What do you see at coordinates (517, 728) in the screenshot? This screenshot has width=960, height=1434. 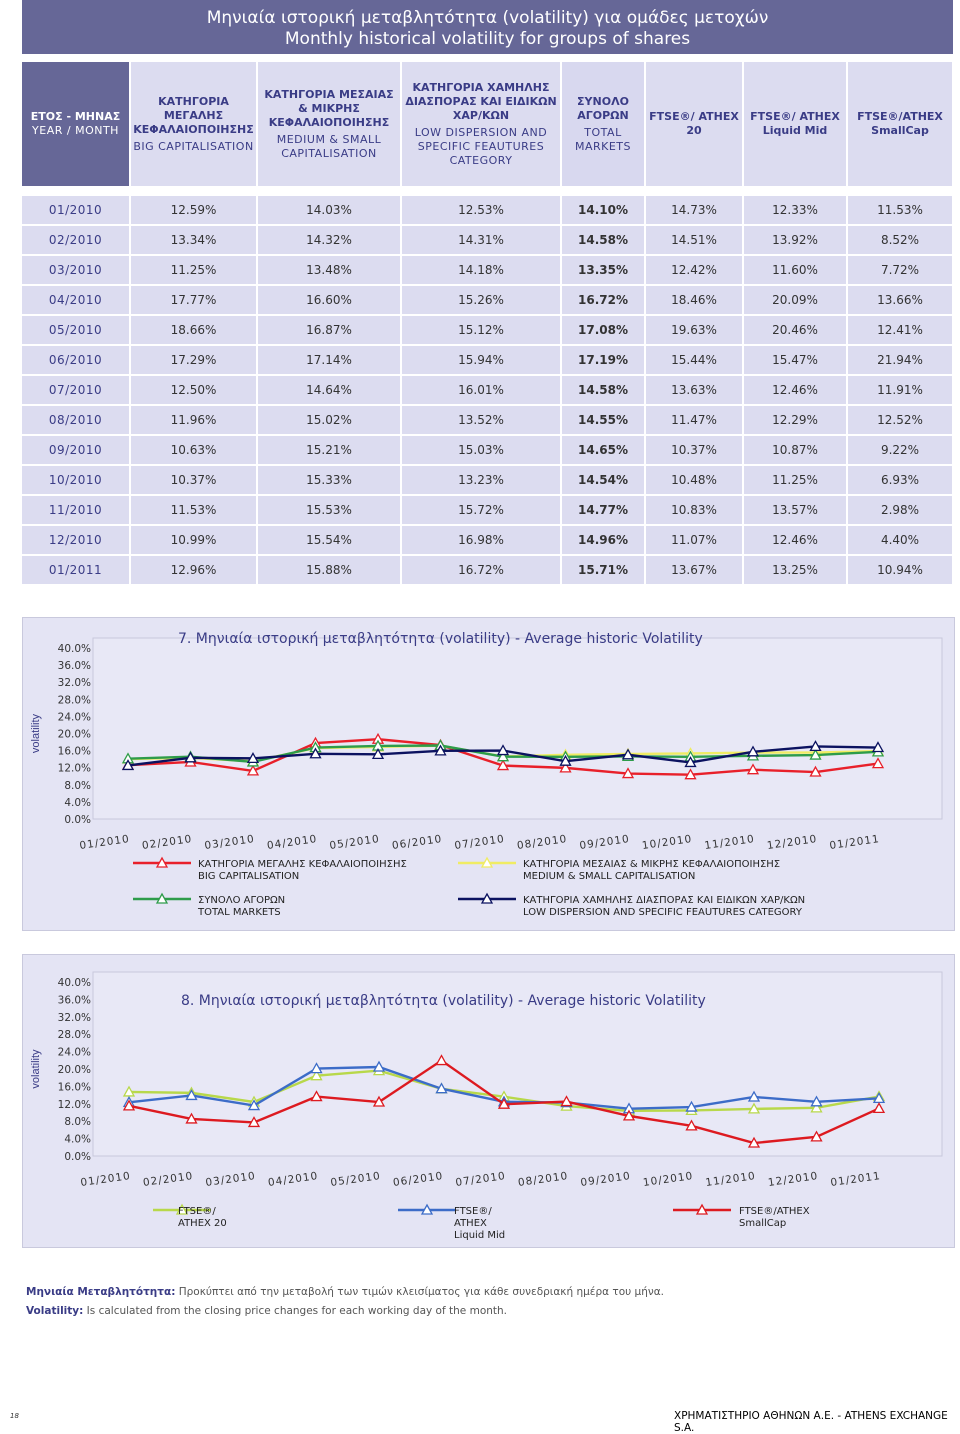 I see `plot-area` at bounding box center [517, 728].